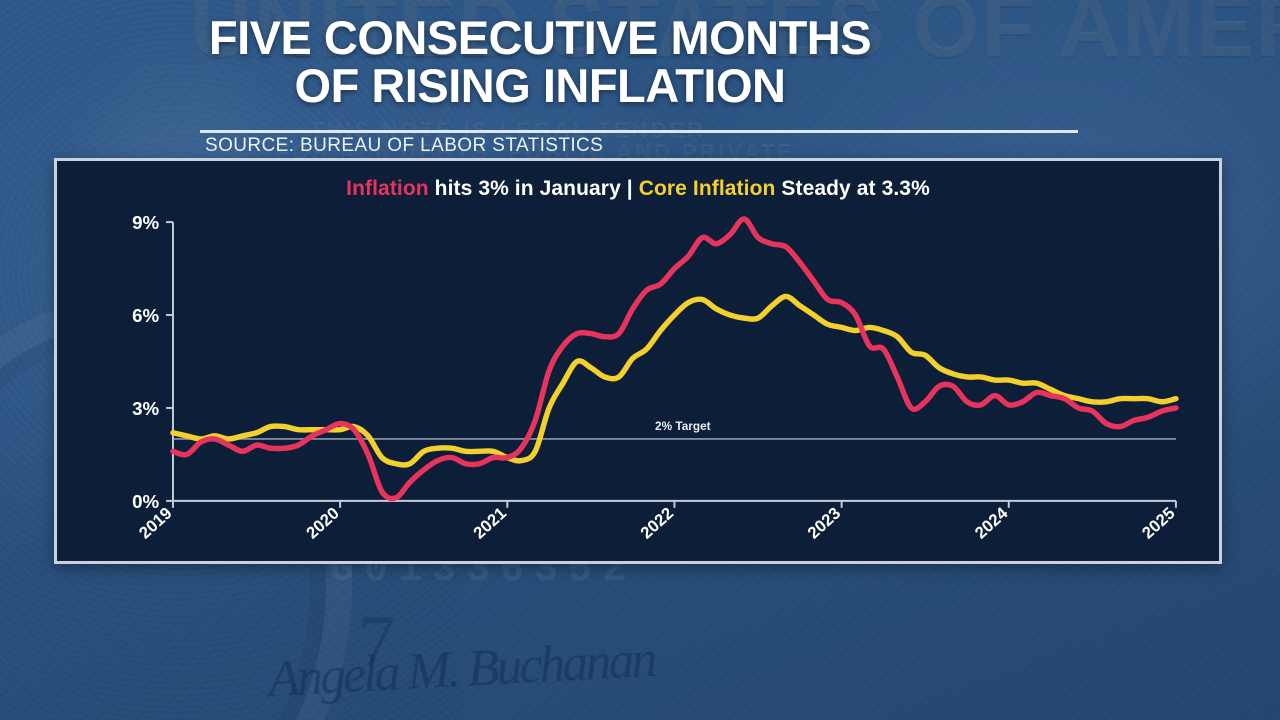  What do you see at coordinates (387, 188) in the screenshot?
I see `legend-inflation-label: Inflation` at bounding box center [387, 188].